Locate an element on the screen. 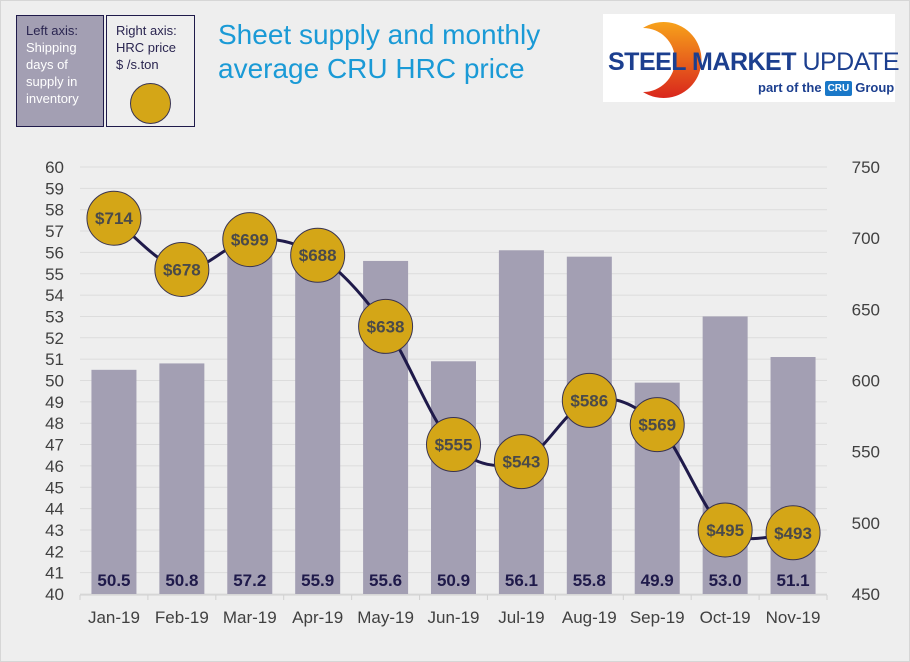 The height and width of the screenshot is (662, 910). left-axis-tick: 45 is located at coordinates (54, 487).